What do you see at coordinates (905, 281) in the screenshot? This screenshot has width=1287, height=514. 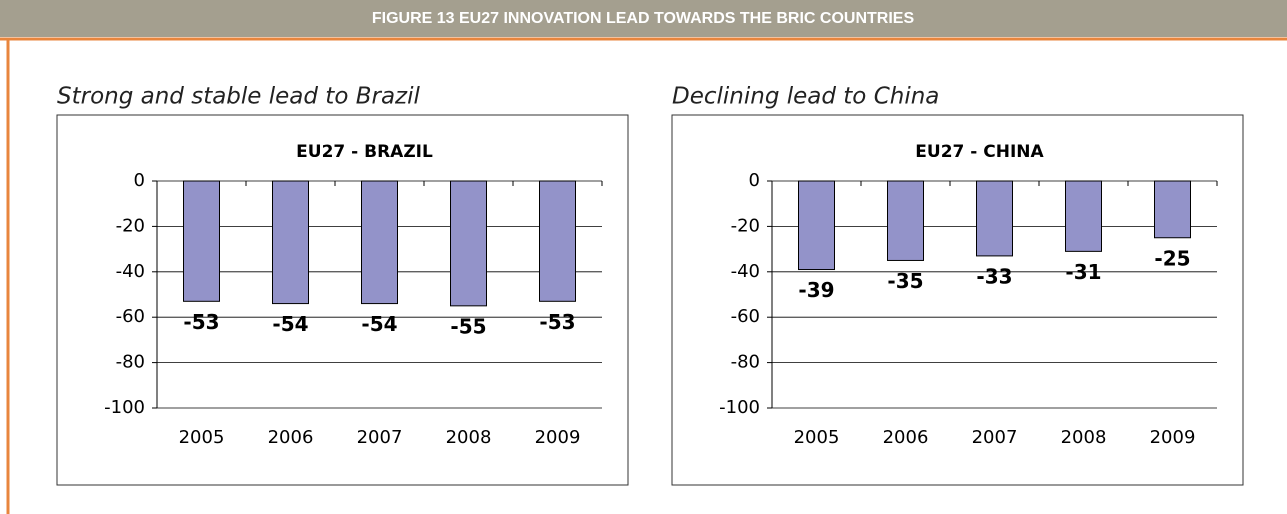 I see `data-label: -35` at bounding box center [905, 281].